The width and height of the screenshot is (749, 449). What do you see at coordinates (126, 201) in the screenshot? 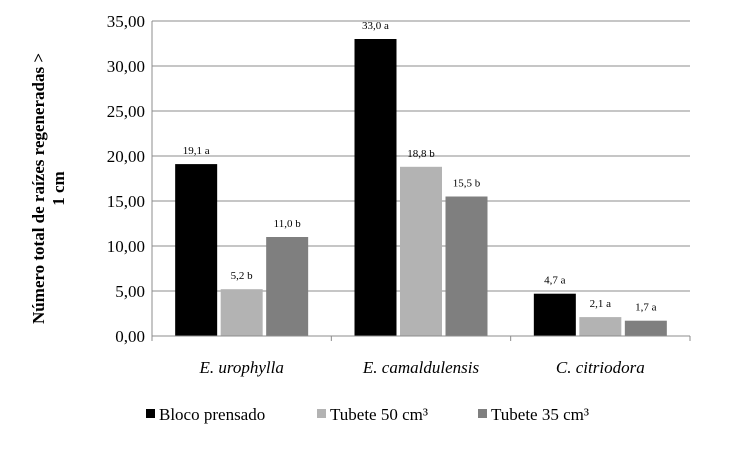
I see `y-tick-label: 15,00` at bounding box center [126, 201].